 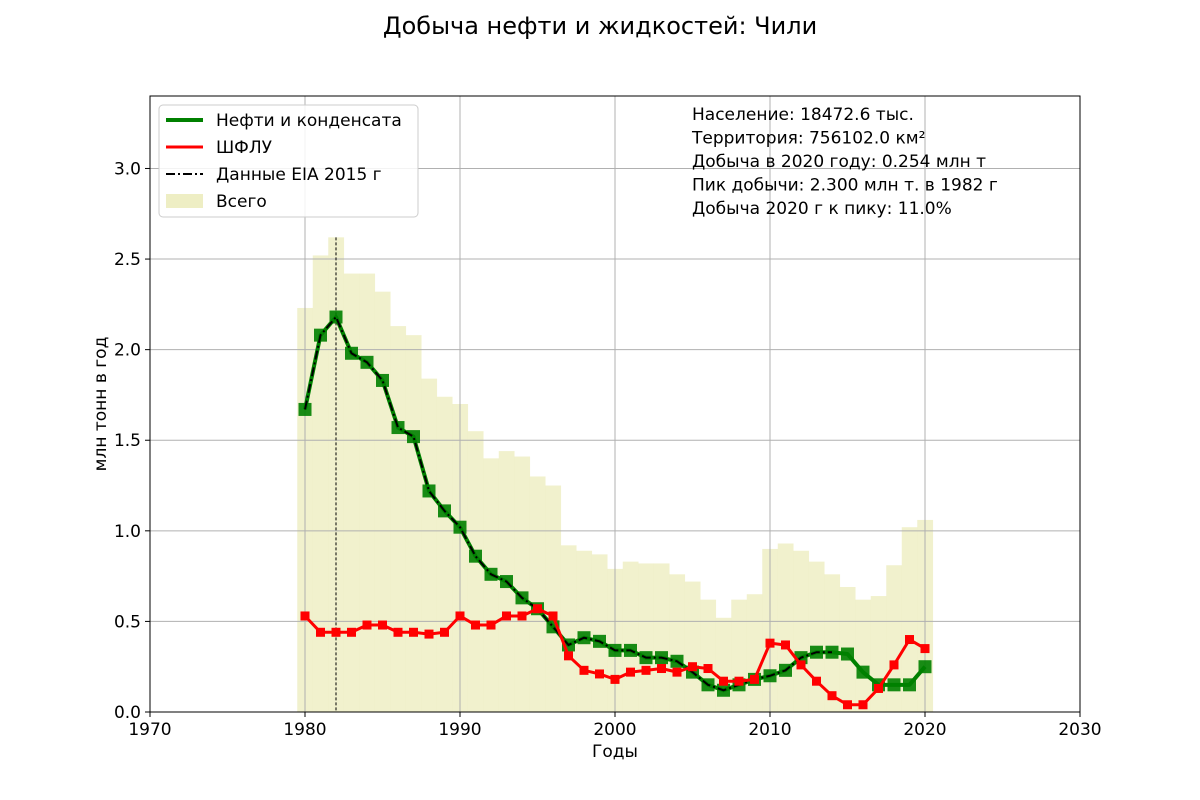 What do you see at coordinates (127, 169) in the screenshot?
I see `y-tick-label: 3.0` at bounding box center [127, 169].